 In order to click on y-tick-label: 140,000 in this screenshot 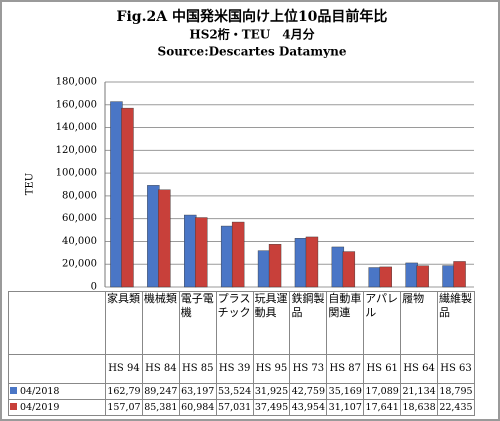, I will do `click(76, 127)`.